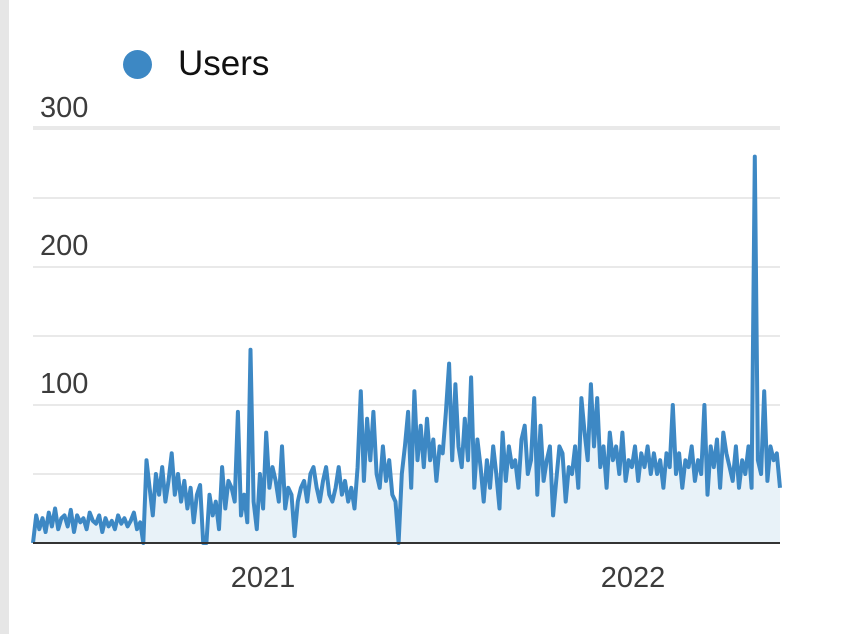  What do you see at coordinates (263, 578) in the screenshot?
I see `x-tick-label-2021: 2021` at bounding box center [263, 578].